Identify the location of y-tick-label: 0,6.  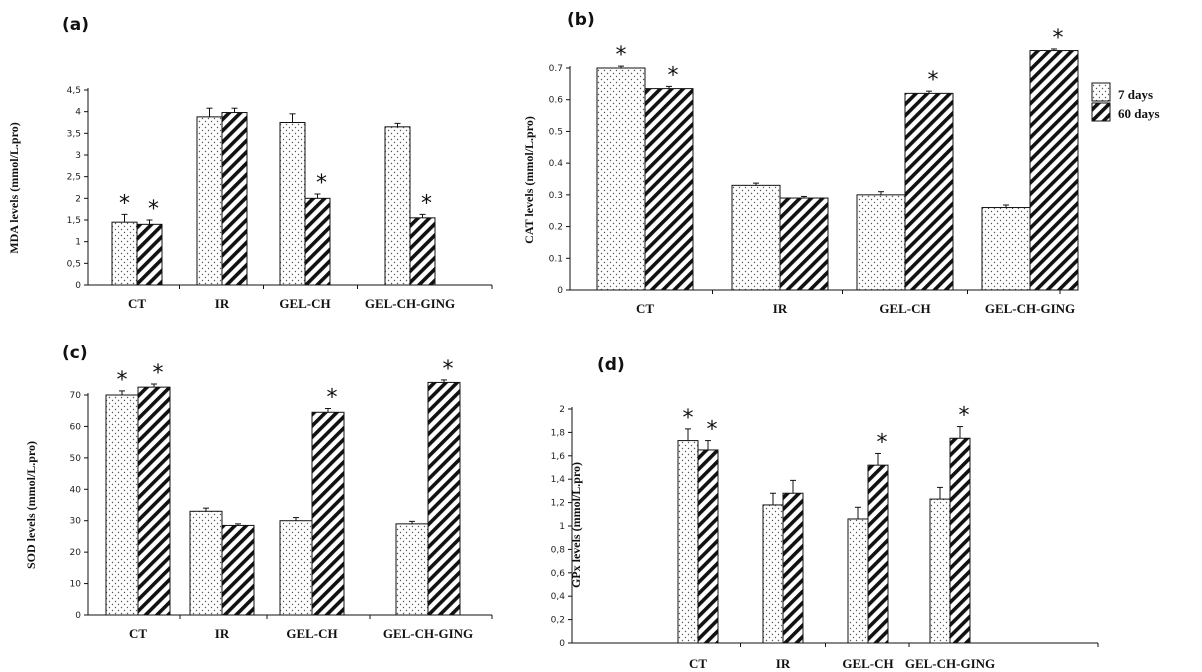
(558, 574).